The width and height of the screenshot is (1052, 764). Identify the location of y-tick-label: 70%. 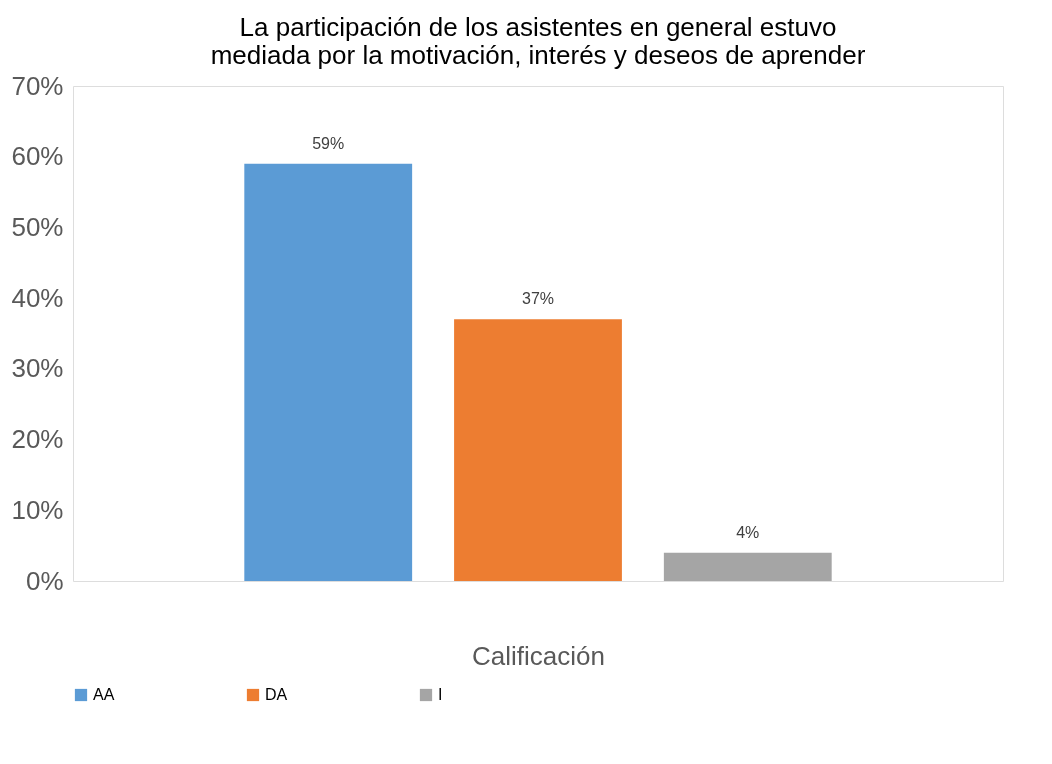
(37, 85).